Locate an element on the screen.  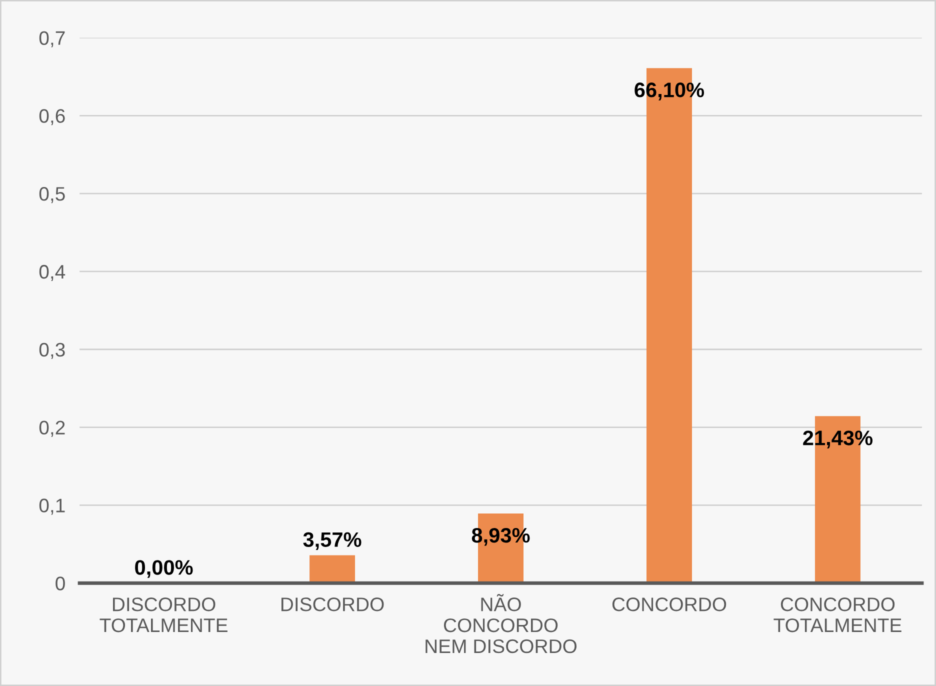
bar is located at coordinates (333, 569).